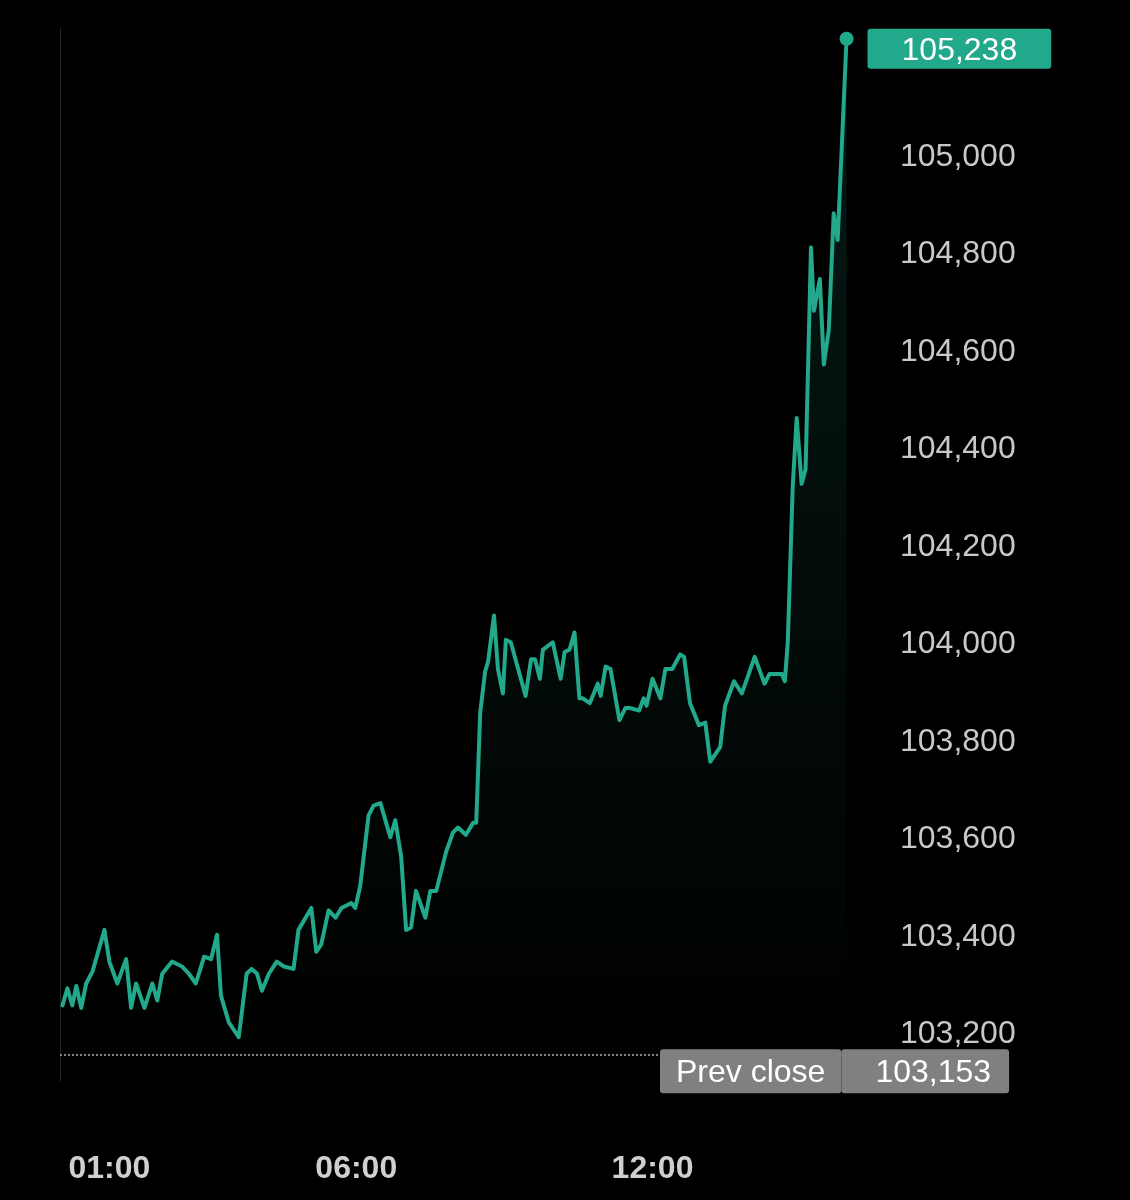 The height and width of the screenshot is (1200, 1130). I want to click on y-tick-label: 103,200, so click(958, 1032).